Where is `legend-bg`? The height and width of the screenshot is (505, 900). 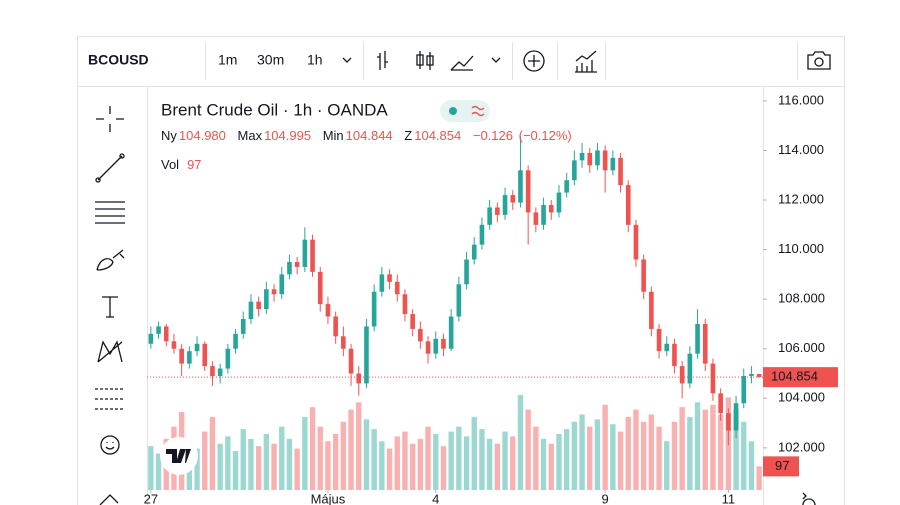 legend-bg is located at coordinates (323, 138).